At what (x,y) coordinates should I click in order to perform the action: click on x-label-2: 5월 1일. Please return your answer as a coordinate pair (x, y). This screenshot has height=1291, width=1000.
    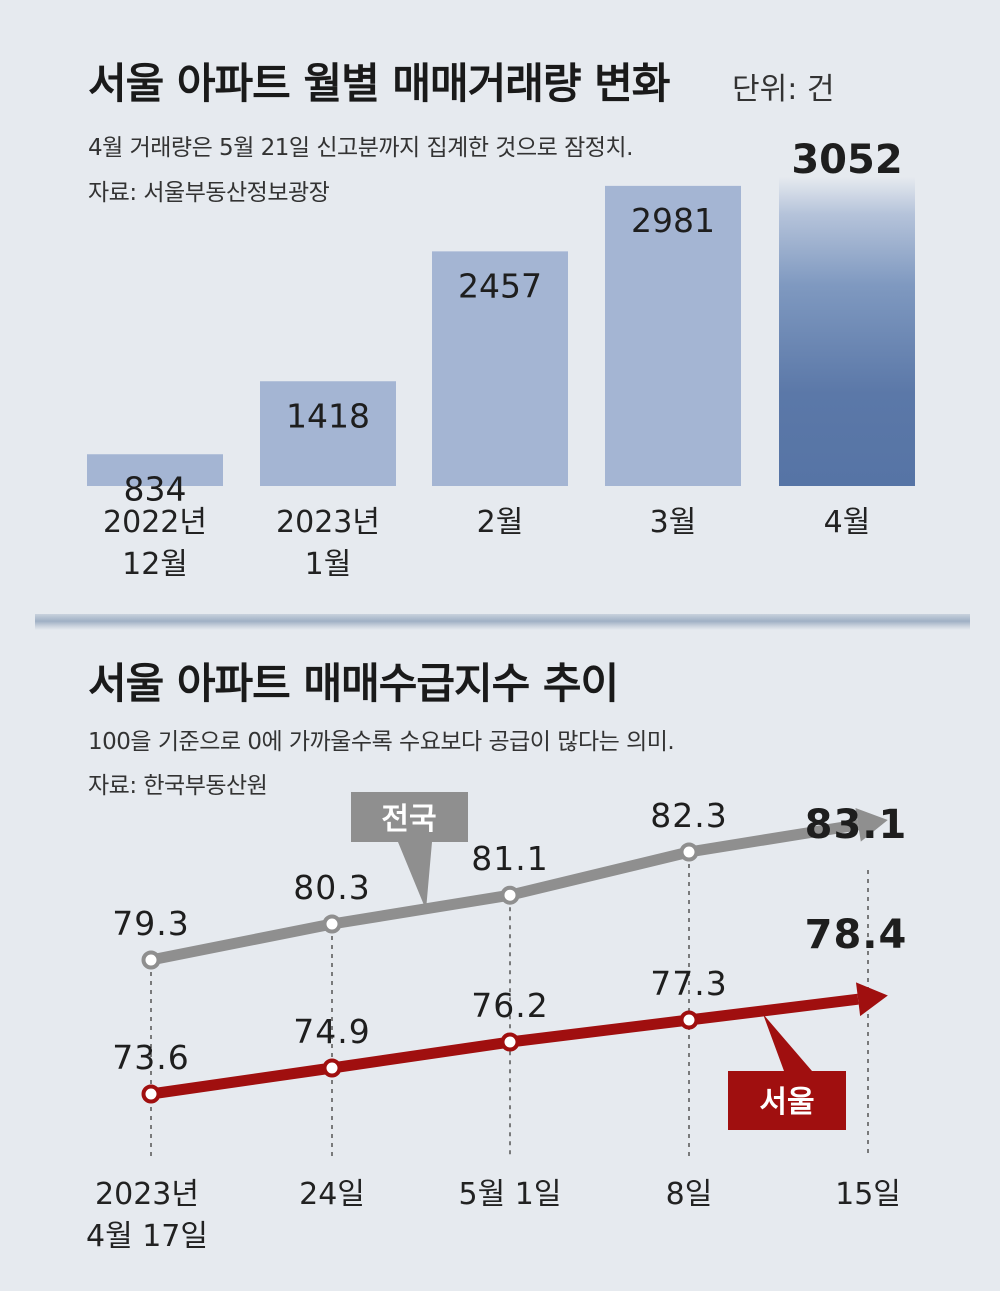
    Looking at the image, I should click on (510, 1194).